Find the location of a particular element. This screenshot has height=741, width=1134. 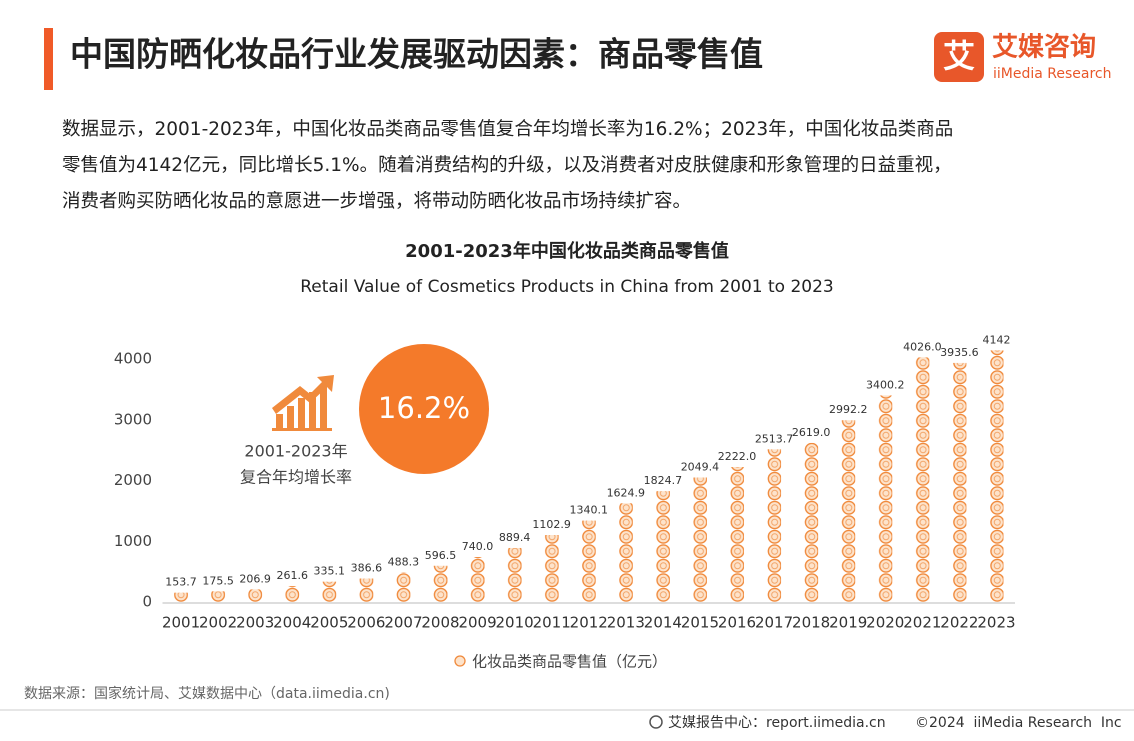

value-label: 488.3 is located at coordinates (404, 561).